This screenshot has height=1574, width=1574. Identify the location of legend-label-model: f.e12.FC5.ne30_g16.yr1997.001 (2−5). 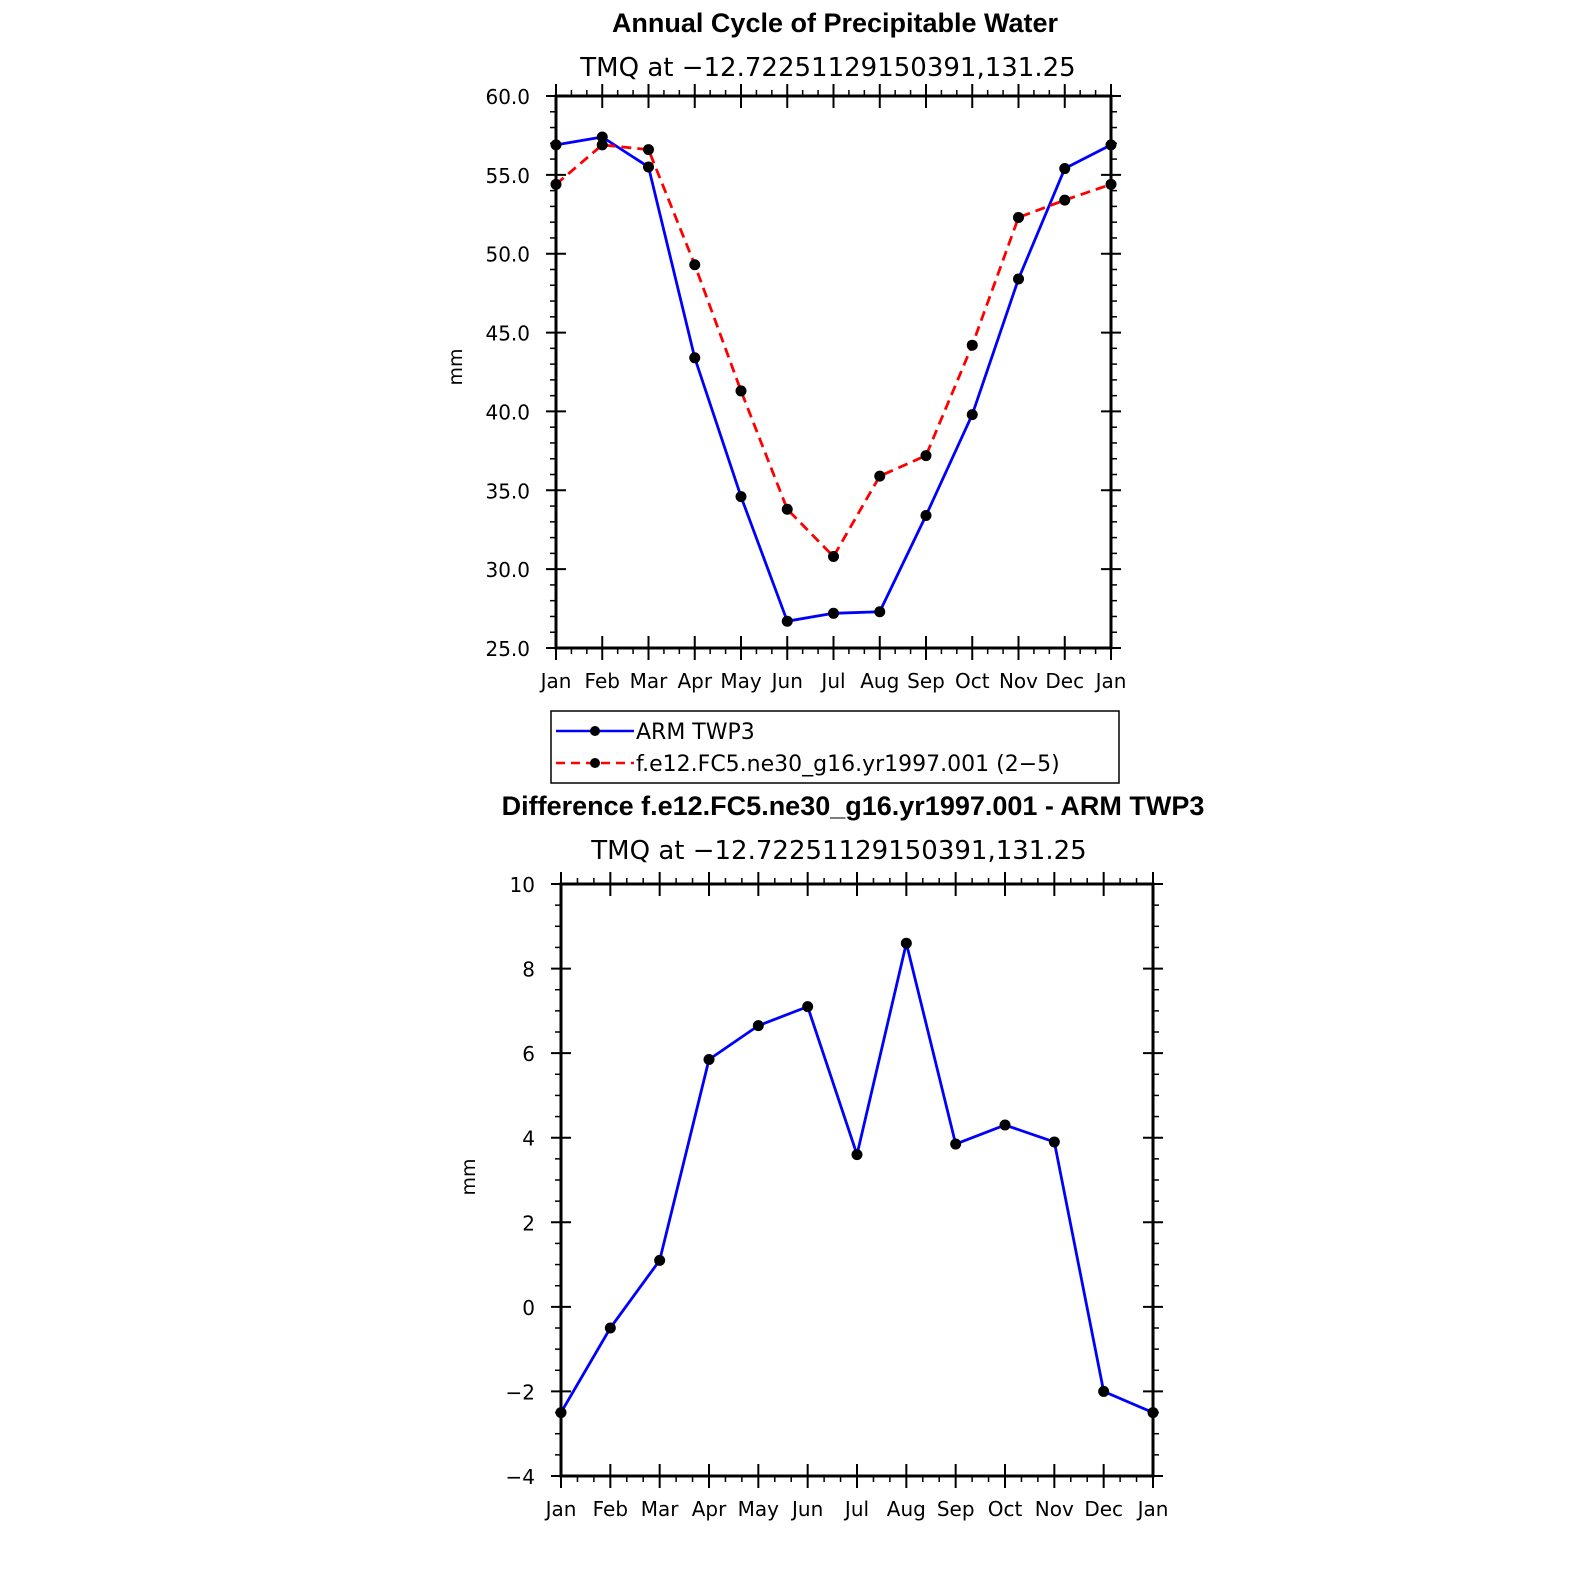
(848, 764).